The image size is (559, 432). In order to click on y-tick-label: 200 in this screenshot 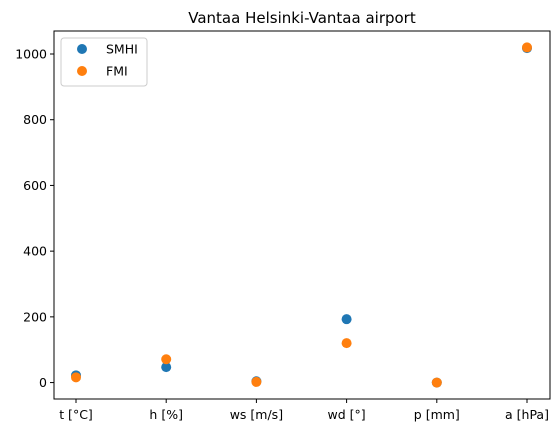, I will do `click(35, 316)`.